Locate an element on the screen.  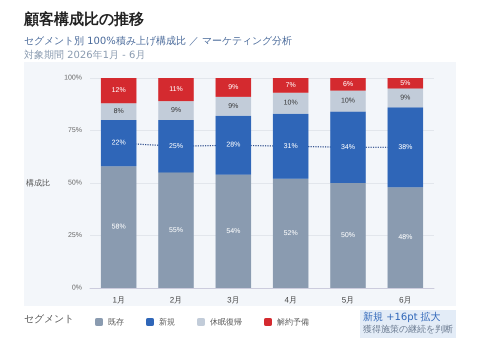
x-tick-label: 1月 is located at coordinates (118, 300).